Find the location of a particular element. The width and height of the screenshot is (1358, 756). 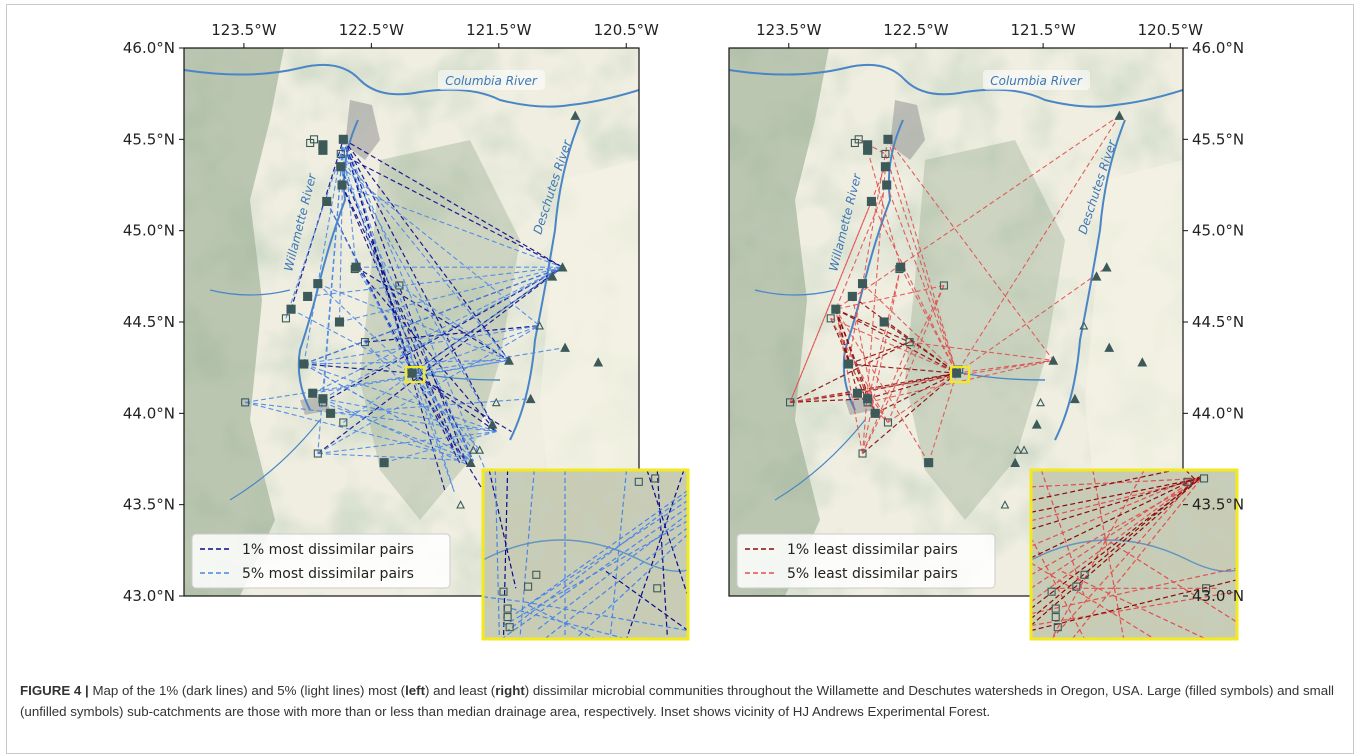

right-inset-dark-lines is located at coordinates (1134, 551).